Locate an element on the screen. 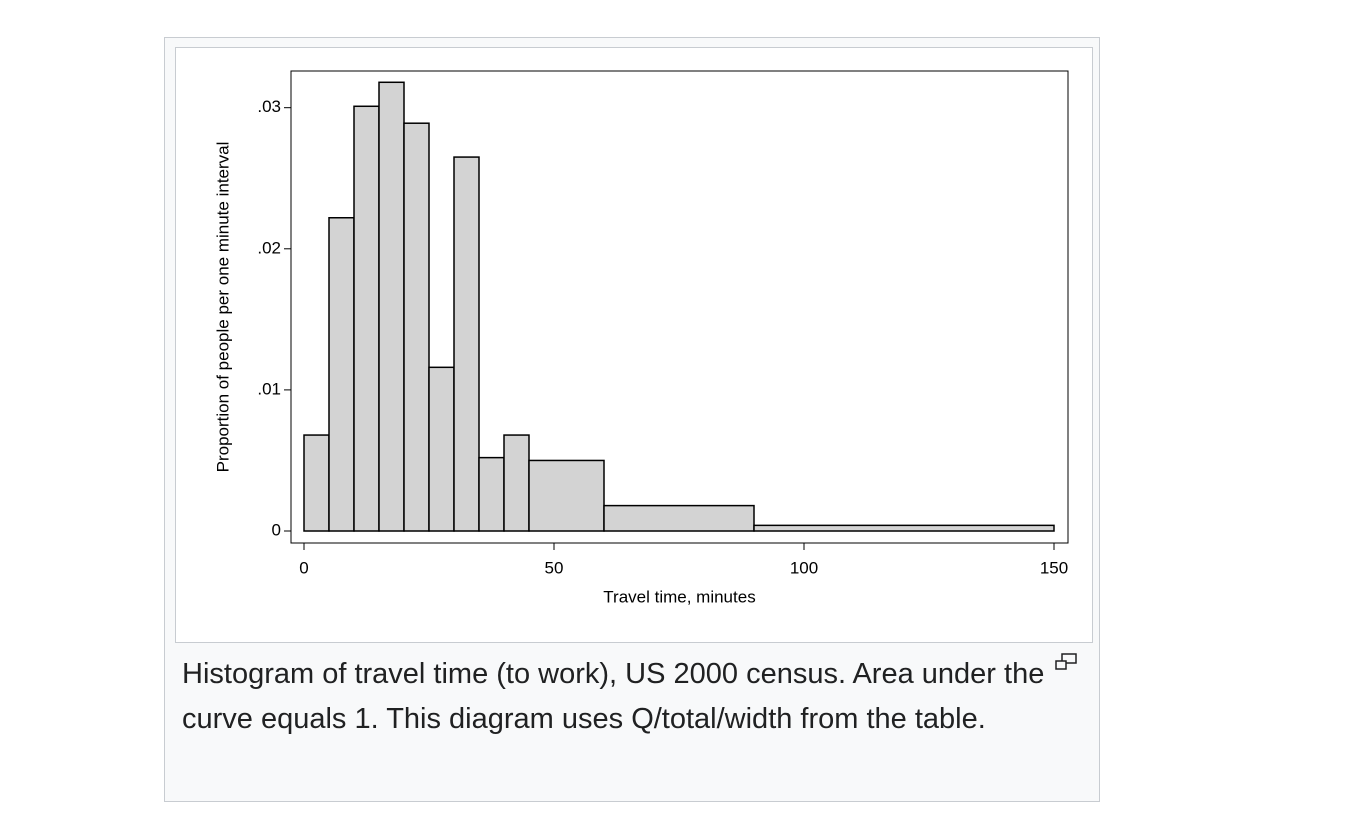  x-tick-label: 50 is located at coordinates (554, 567).